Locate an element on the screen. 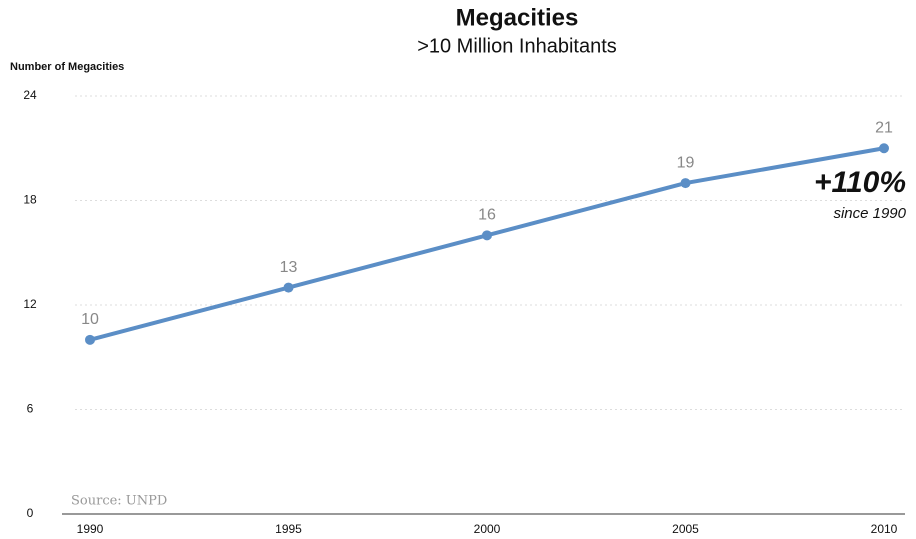 The width and height of the screenshot is (916, 539). data-label: 10 is located at coordinates (90, 319).